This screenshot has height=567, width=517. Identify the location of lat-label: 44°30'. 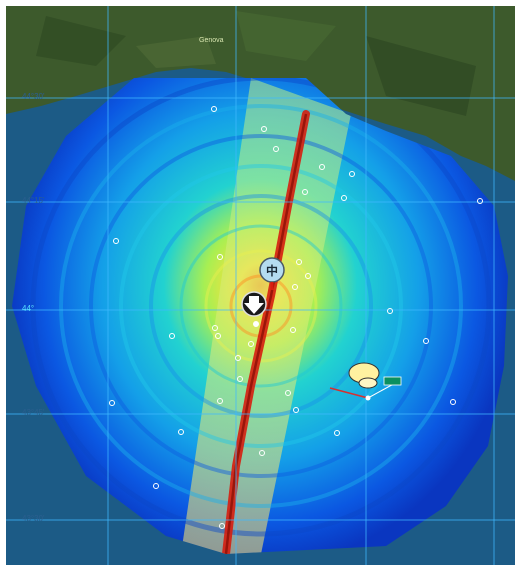
(33, 96).